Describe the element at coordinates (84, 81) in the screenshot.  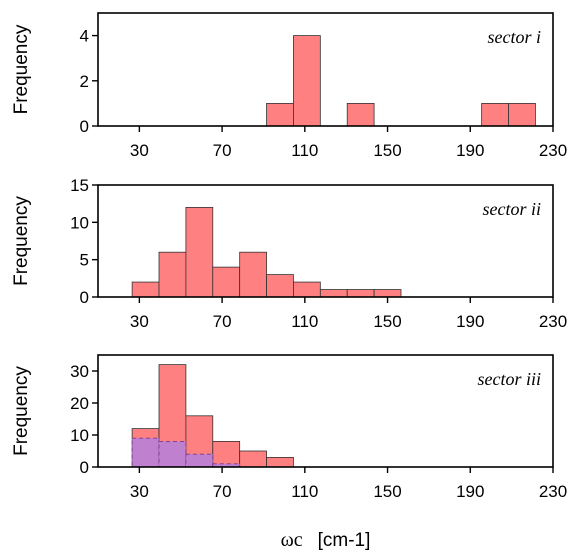
I see `y-tick-label: 2` at that location.